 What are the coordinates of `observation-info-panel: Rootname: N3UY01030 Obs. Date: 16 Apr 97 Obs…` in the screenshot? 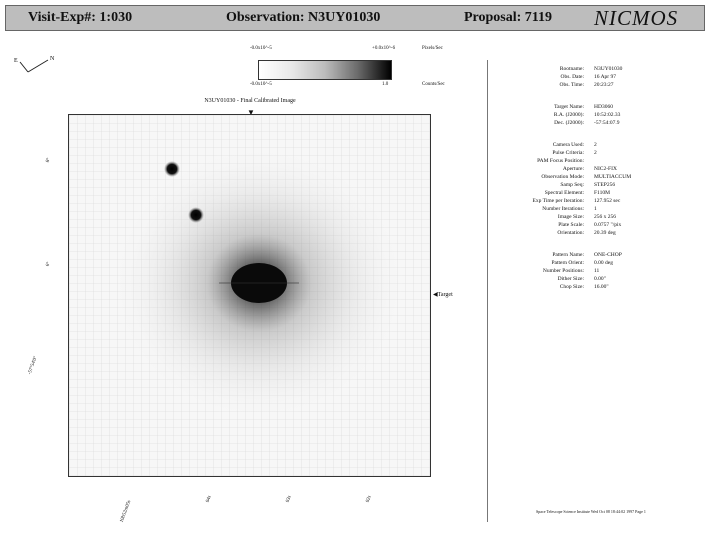 It's located at (598, 179).